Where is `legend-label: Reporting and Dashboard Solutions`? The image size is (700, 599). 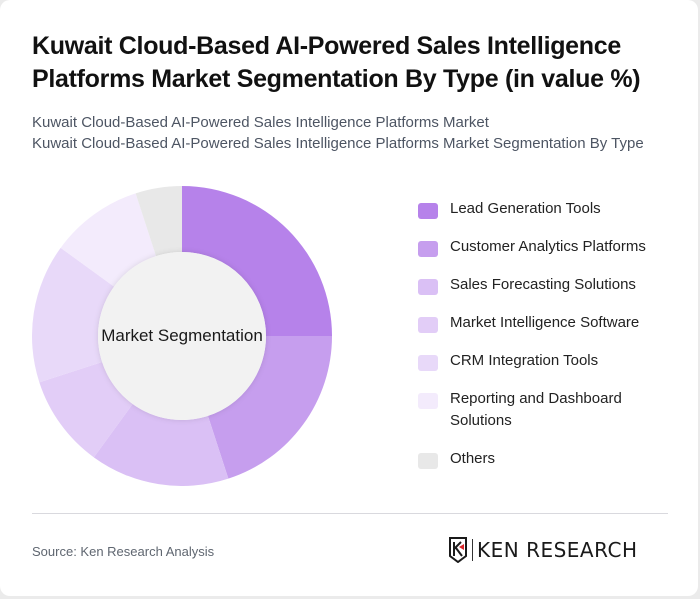
legend-label: Reporting and Dashboard Solutions is located at coordinates (536, 409).